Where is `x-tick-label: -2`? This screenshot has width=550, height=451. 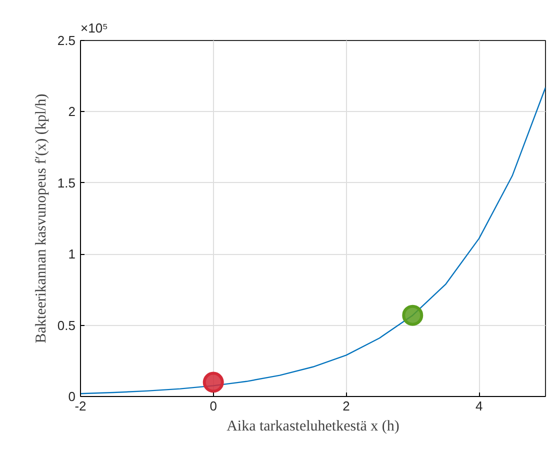 x-tick-label: -2 is located at coordinates (80, 406).